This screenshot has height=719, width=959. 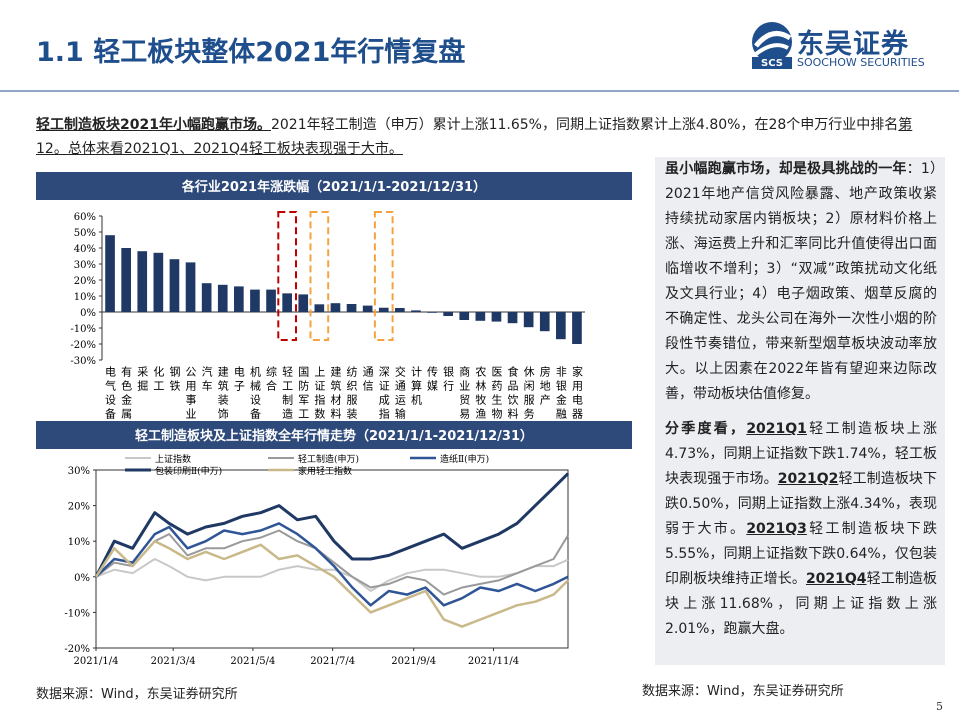 What do you see at coordinates (303, 394) in the screenshot?
I see `x-tick-label: 国防军工` at bounding box center [303, 394].